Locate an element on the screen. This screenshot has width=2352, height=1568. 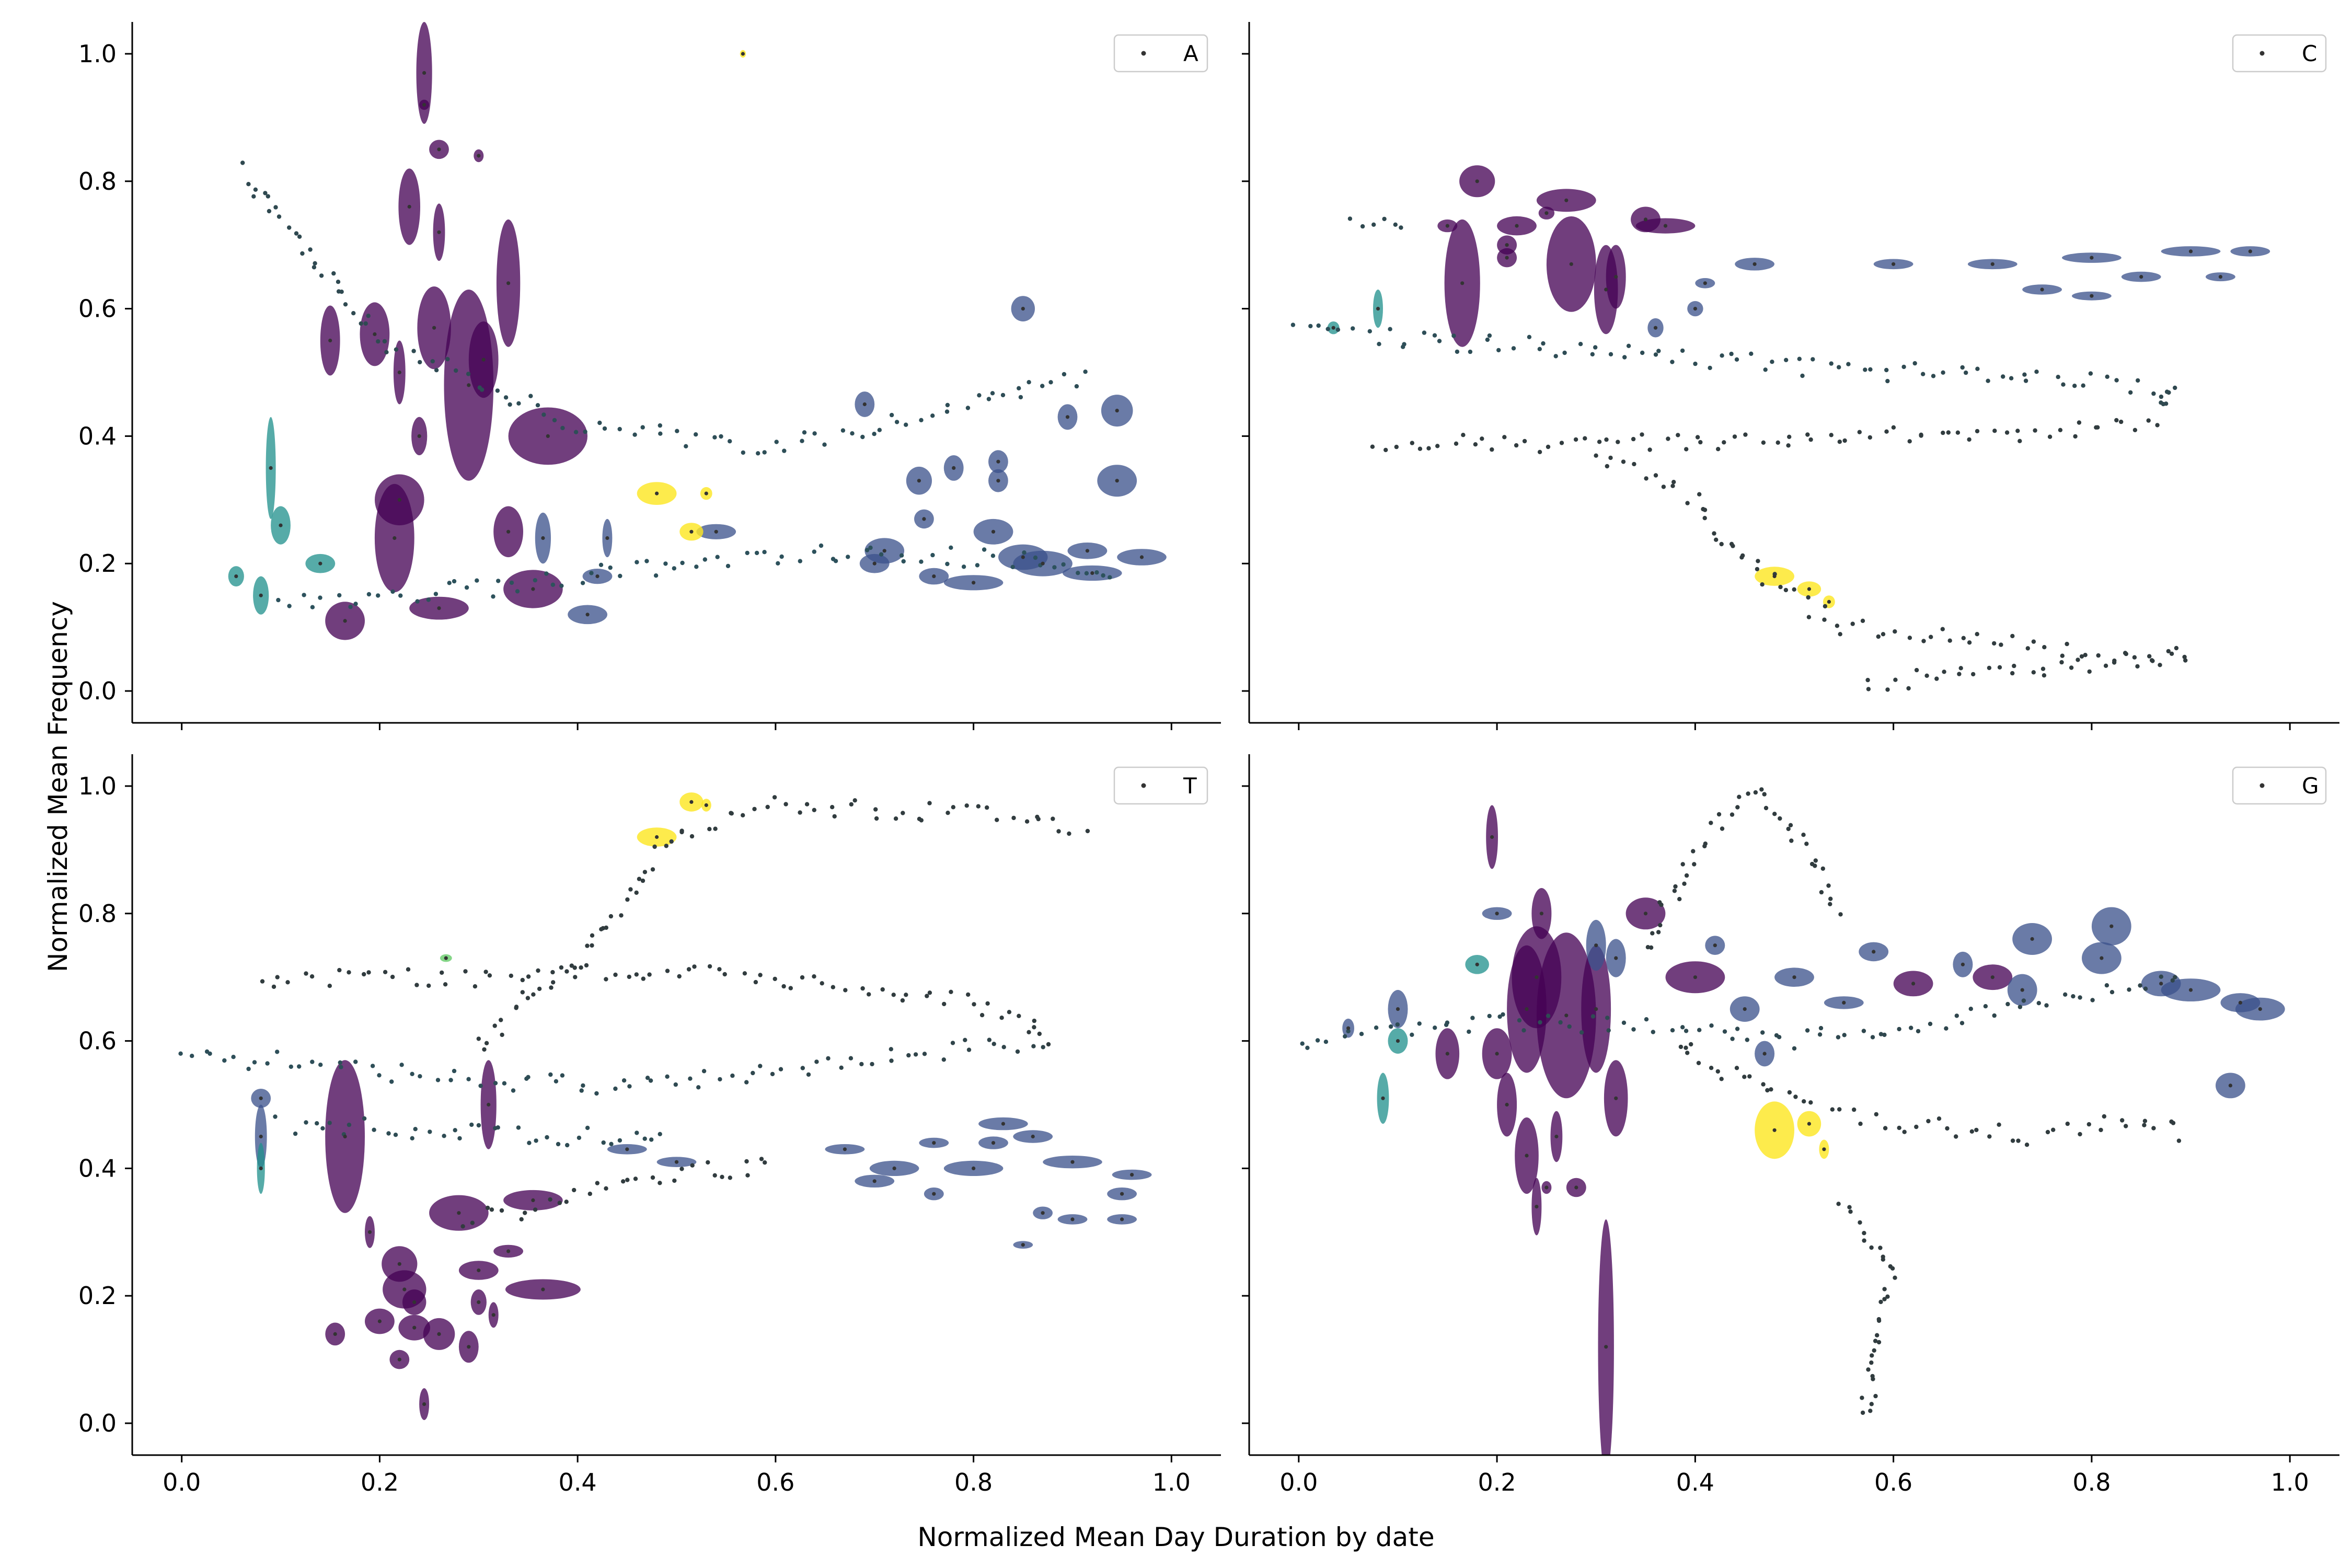
y-tick-label: 0.4 is located at coordinates (97, 1168).